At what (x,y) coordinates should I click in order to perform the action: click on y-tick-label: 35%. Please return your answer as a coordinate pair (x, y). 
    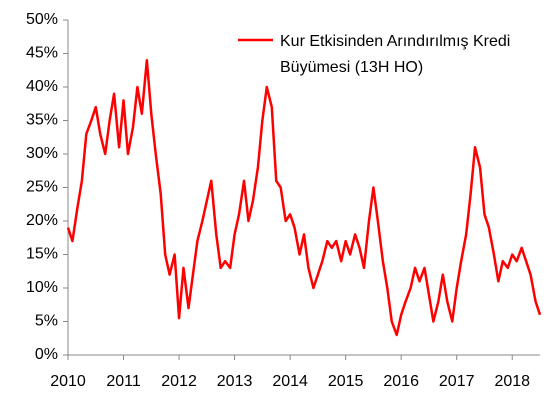
    Looking at the image, I should click on (42, 120).